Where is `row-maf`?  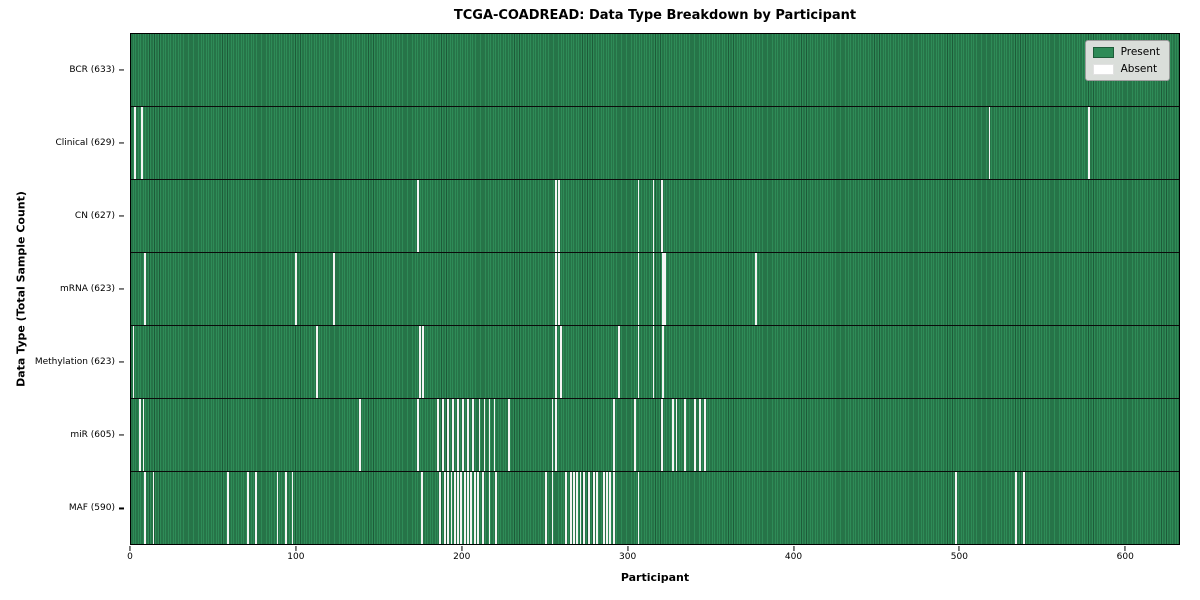
row-maf is located at coordinates (655, 508).